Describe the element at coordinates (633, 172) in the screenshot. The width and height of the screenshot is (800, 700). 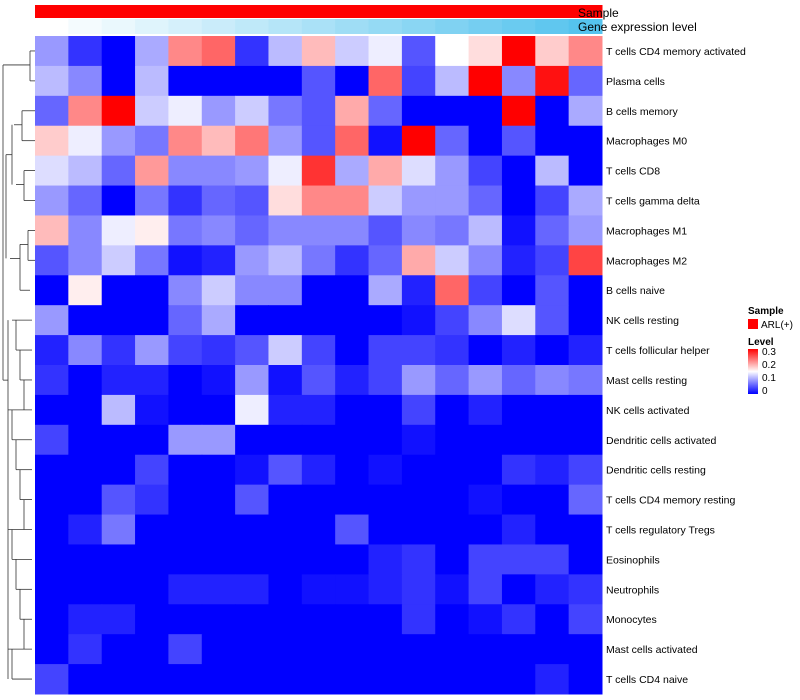
I see `row-label: T cells CD8` at that location.